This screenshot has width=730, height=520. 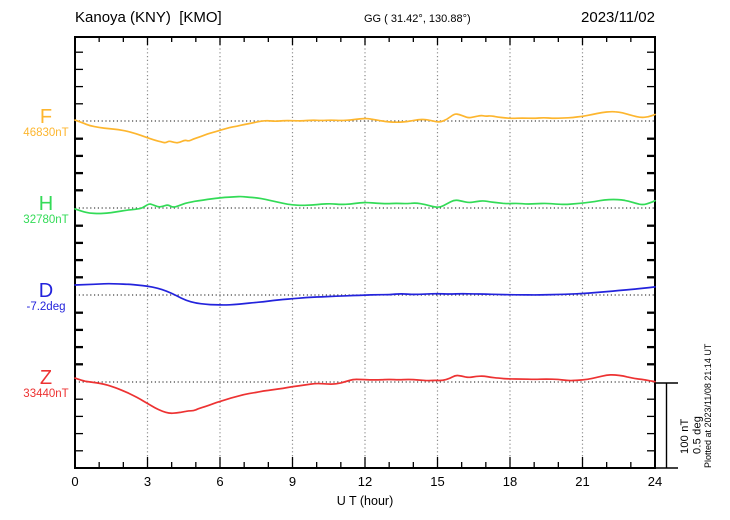 What do you see at coordinates (697, 434) in the screenshot?
I see `scale-bar-deg-label: 0.5 deg` at bounding box center [697, 434].